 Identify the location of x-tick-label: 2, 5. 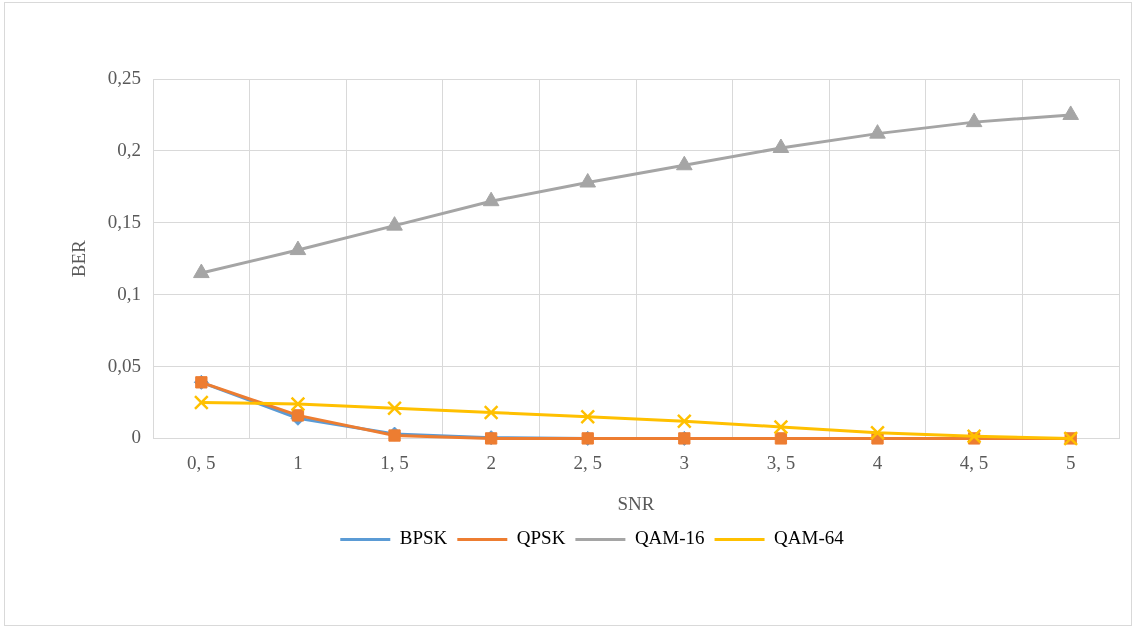
(587, 462).